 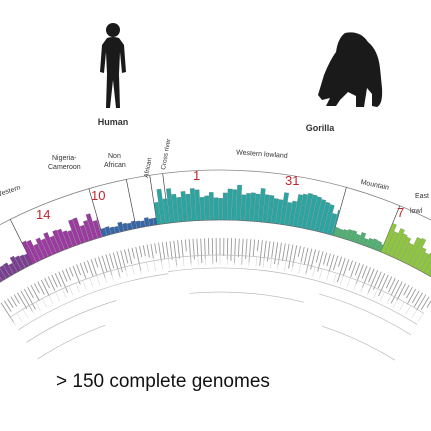 What do you see at coordinates (113, 122) in the screenshot?
I see `human-label: Human` at bounding box center [113, 122].